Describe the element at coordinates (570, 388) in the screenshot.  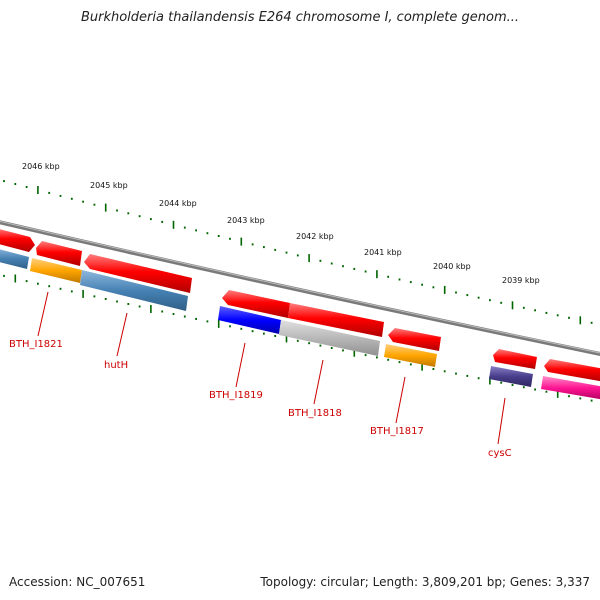
I see `gene-block-pink` at that location.